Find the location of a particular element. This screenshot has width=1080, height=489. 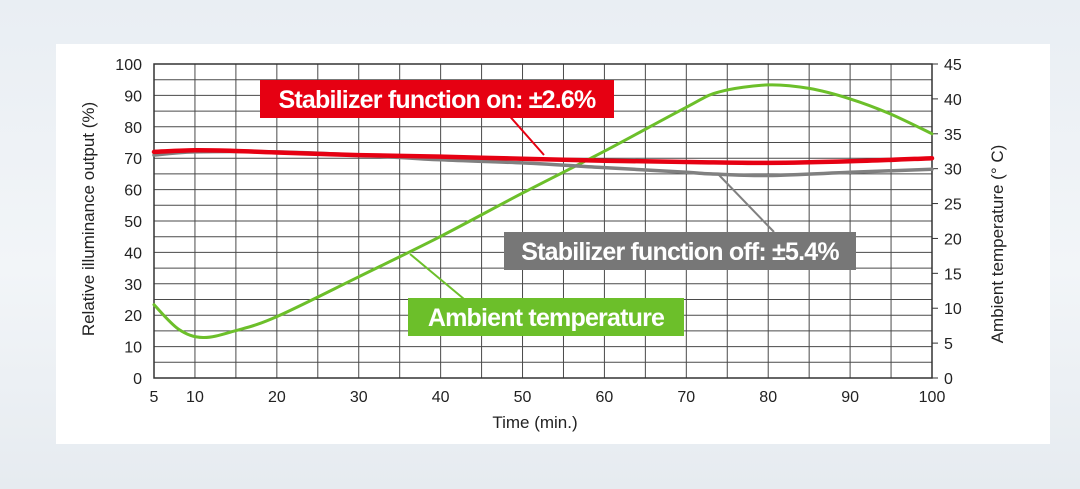

callout-off-leader is located at coordinates (746, 203).